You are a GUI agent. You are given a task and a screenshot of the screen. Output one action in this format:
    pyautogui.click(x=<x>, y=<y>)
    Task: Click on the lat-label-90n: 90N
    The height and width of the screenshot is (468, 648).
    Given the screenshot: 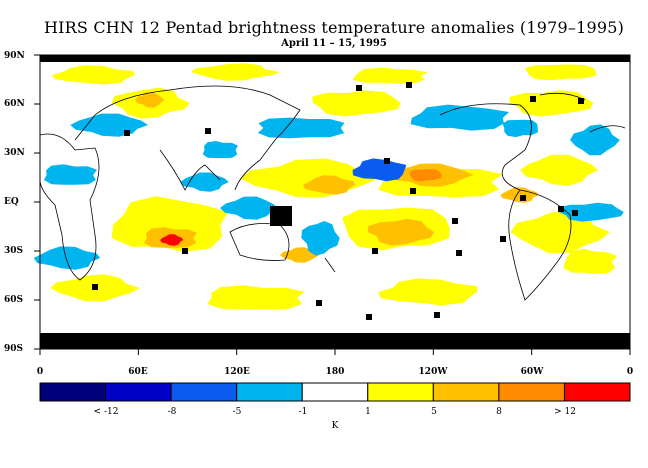 What is the action you would take?
    pyautogui.click(x=14, y=56)
    